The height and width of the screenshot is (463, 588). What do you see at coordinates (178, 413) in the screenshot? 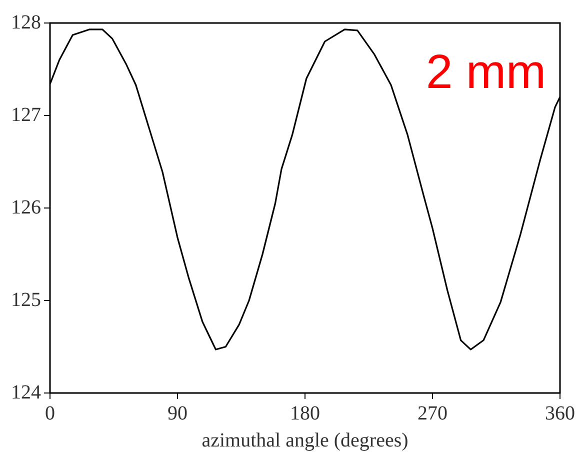
I see `x-tick-label: 90` at bounding box center [178, 413].